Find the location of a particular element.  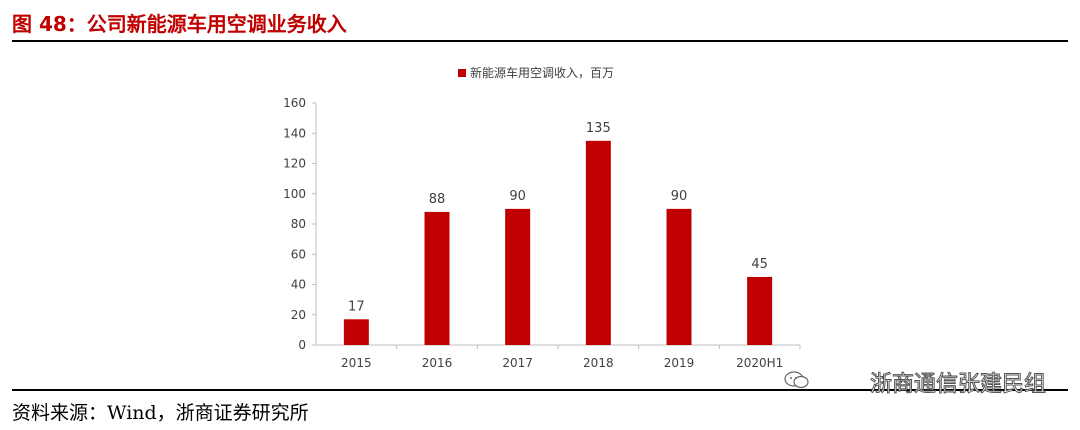

x-tick-label: 2015 is located at coordinates (356, 363).